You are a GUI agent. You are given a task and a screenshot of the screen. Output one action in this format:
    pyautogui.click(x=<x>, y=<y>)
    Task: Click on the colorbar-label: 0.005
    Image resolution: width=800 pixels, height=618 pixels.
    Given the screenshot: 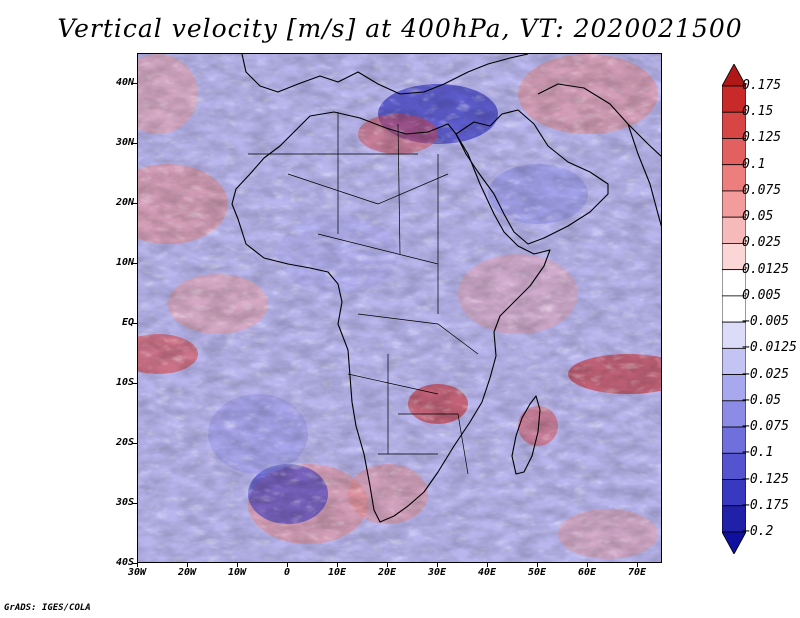 What is the action you would take?
    pyautogui.click(x=762, y=295)
    